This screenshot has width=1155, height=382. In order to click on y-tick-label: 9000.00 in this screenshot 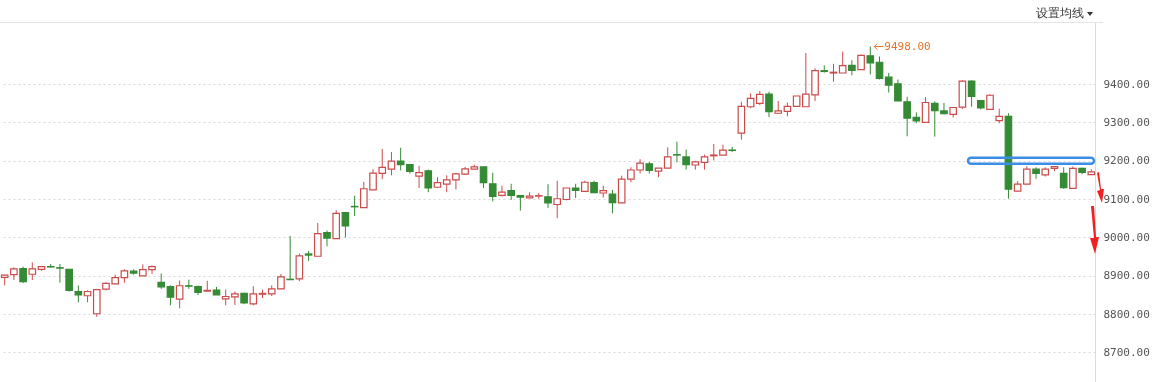, I will do `click(1126, 237)`.